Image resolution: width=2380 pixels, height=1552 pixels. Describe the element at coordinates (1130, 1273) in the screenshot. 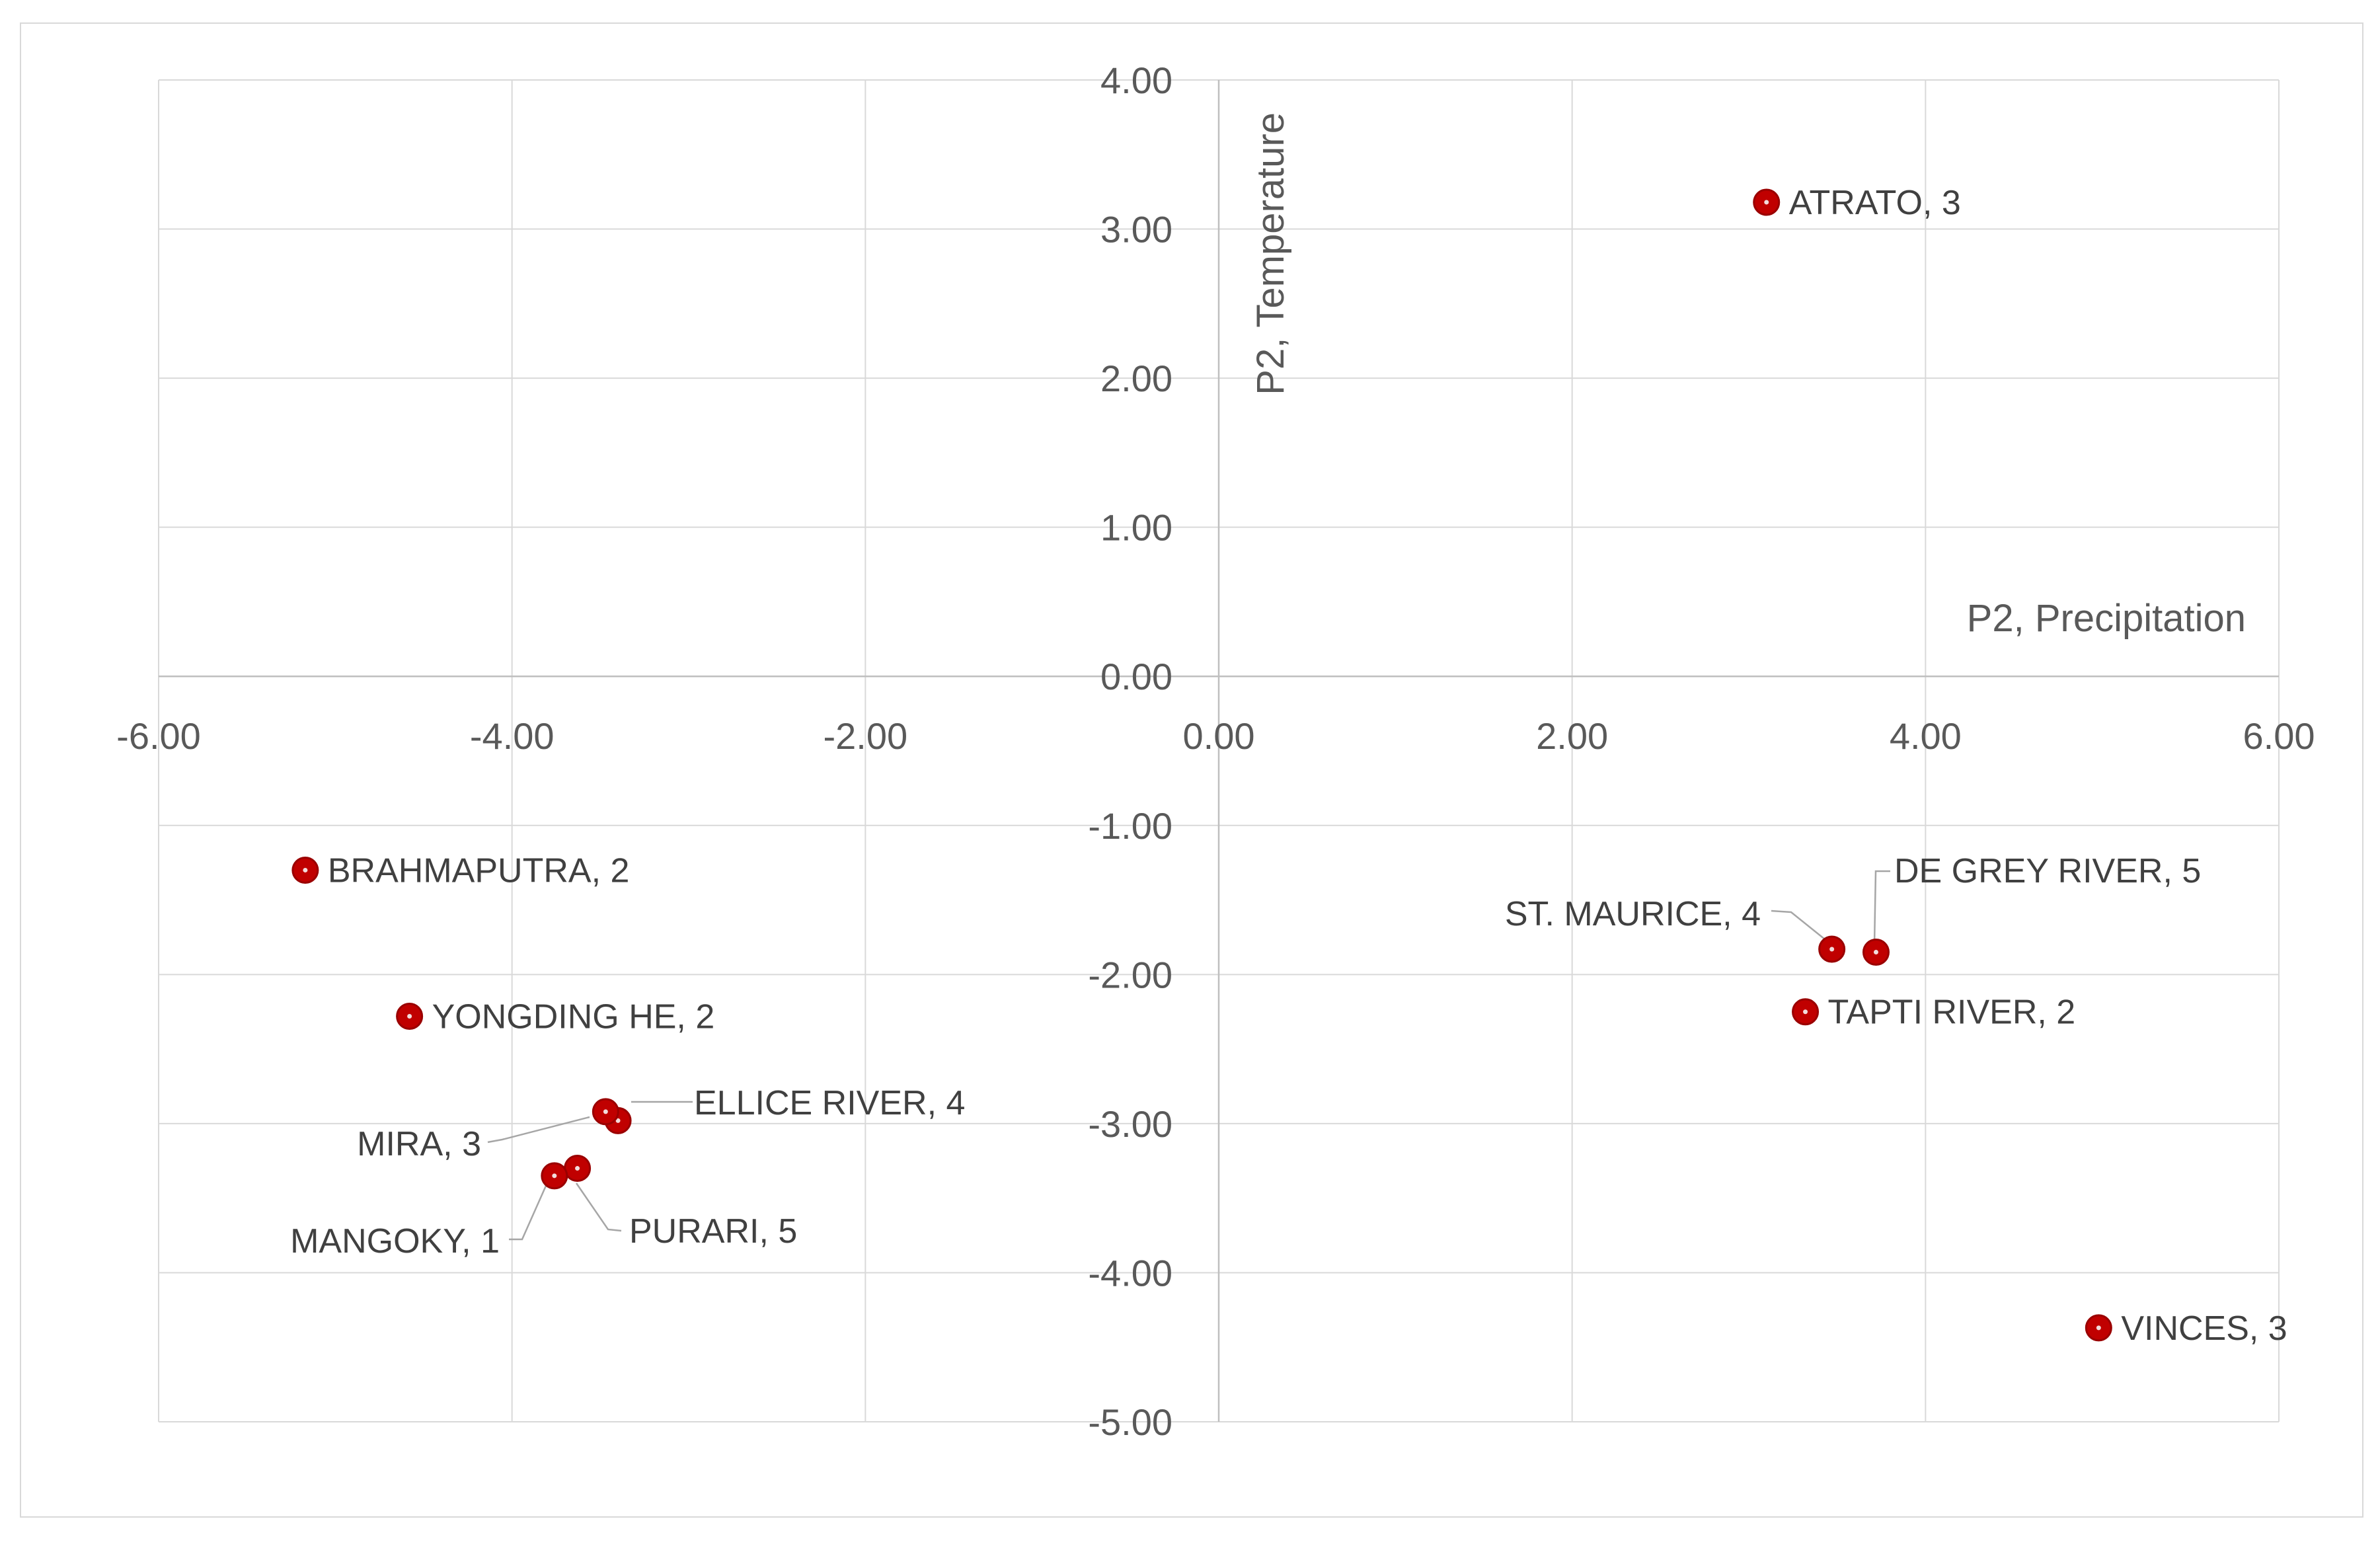

I see `y-tick-label: -4.00` at that location.